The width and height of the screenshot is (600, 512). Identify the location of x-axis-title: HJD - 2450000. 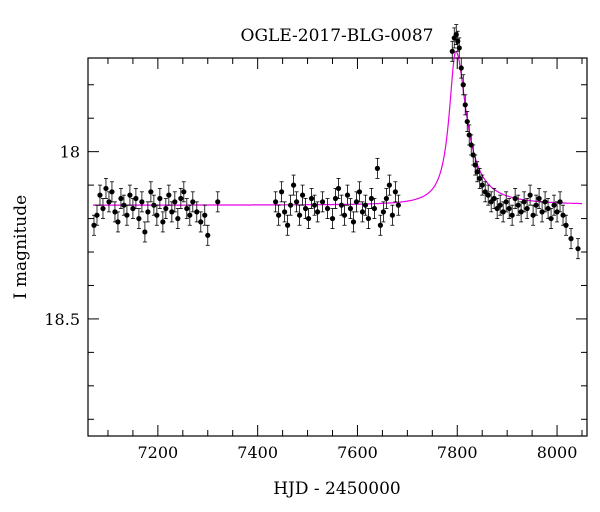
(337, 489).